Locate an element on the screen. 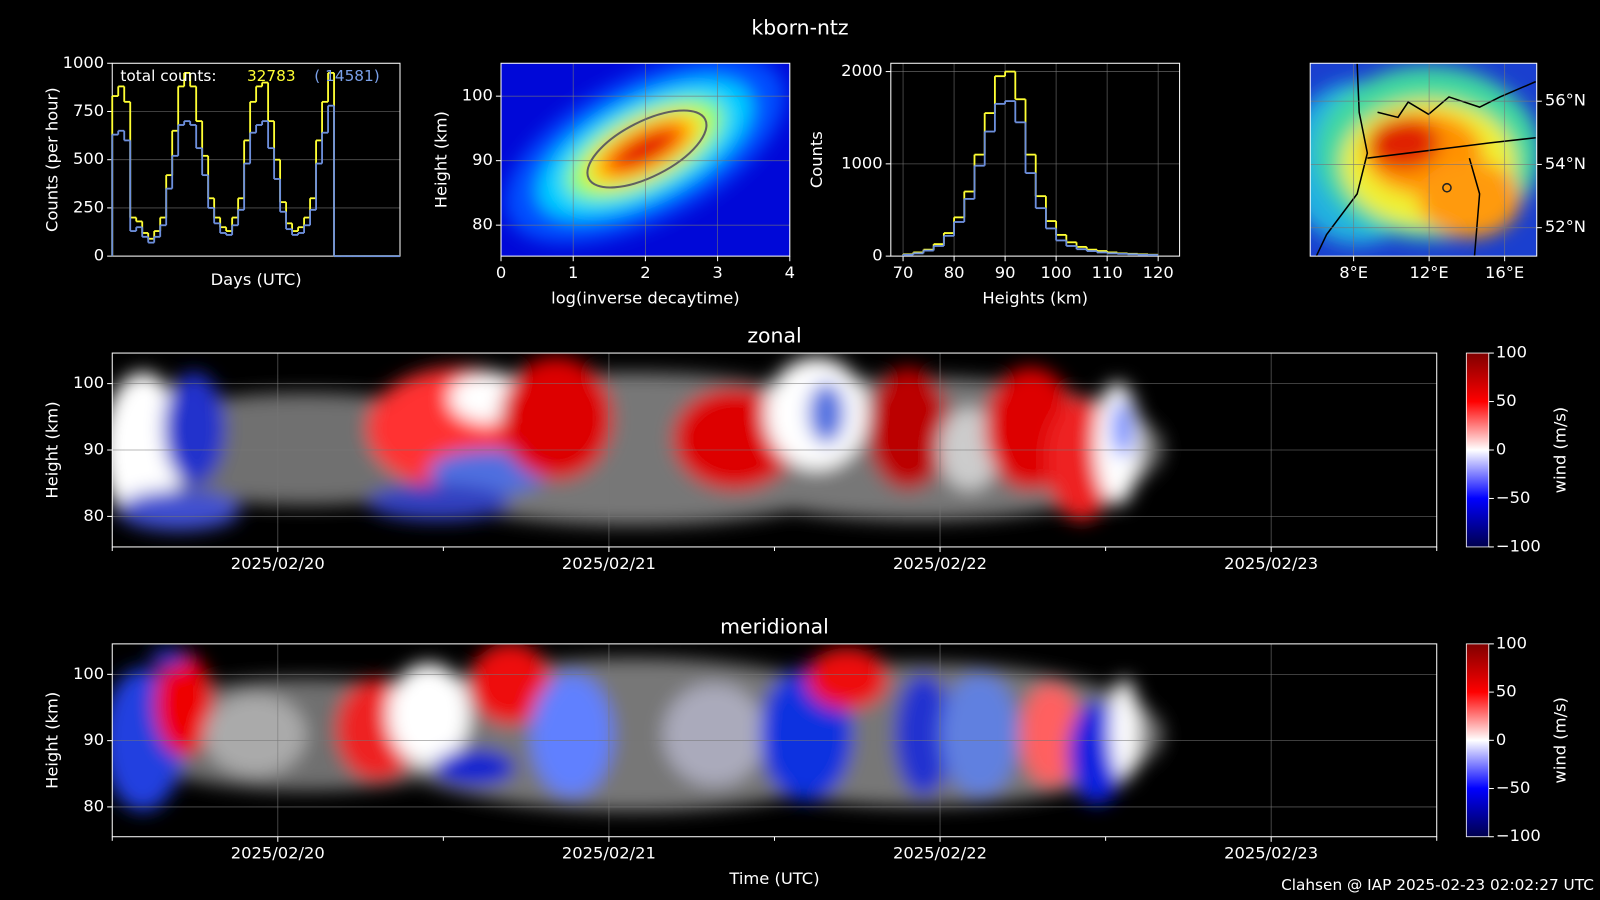 Image resolution: width=1600 pixels, height=900 pixels. y-tick-label: 250 is located at coordinates (88, 206).